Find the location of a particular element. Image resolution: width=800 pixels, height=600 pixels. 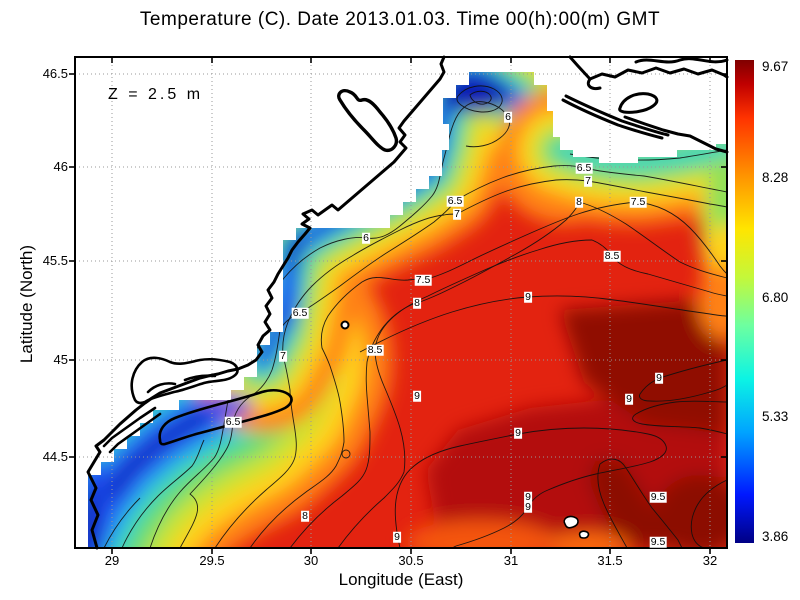

estuary-coast is located at coordinates (645, 104).